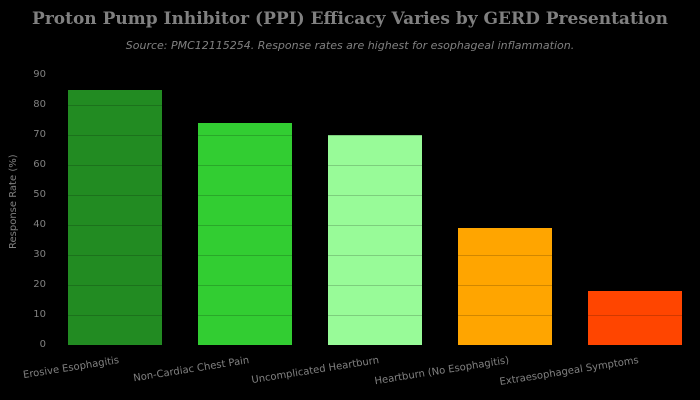 This screenshot has height=400, width=700. I want to click on x-tick-label-heartburn-no-esophagitis: Heartburn (No Esophagitis), so click(441, 371).